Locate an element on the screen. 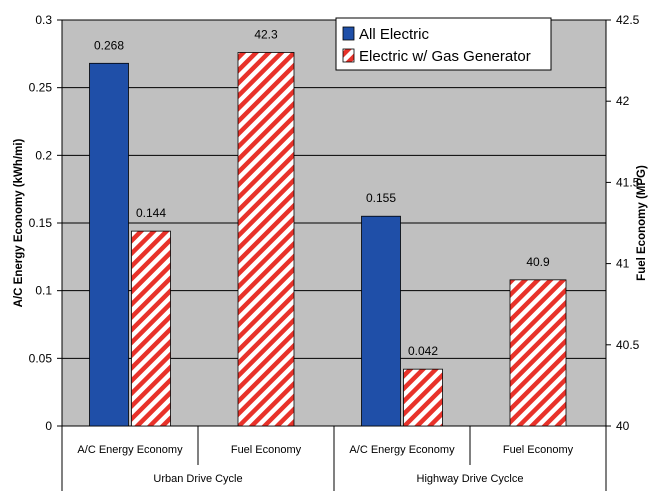 This screenshot has width=655, height=491. data-label: 40.9 is located at coordinates (538, 262).